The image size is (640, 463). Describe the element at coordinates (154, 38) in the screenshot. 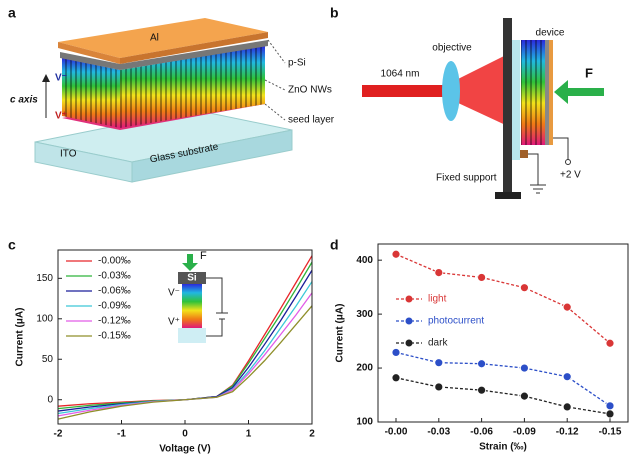

I see `label: Al` at that location.